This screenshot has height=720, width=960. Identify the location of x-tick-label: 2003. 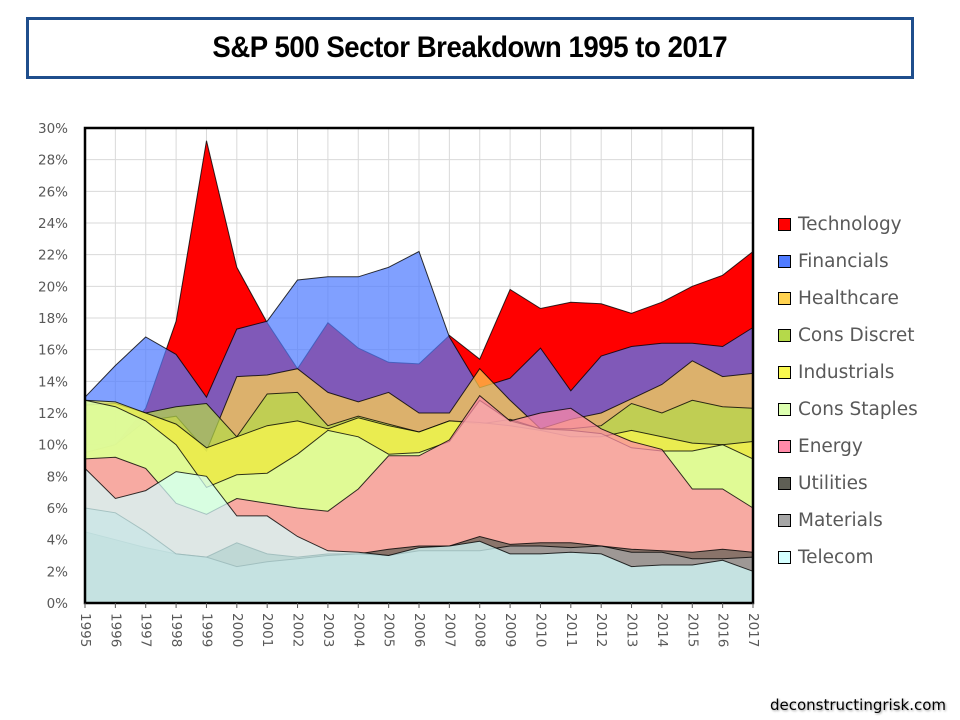
(328, 630).